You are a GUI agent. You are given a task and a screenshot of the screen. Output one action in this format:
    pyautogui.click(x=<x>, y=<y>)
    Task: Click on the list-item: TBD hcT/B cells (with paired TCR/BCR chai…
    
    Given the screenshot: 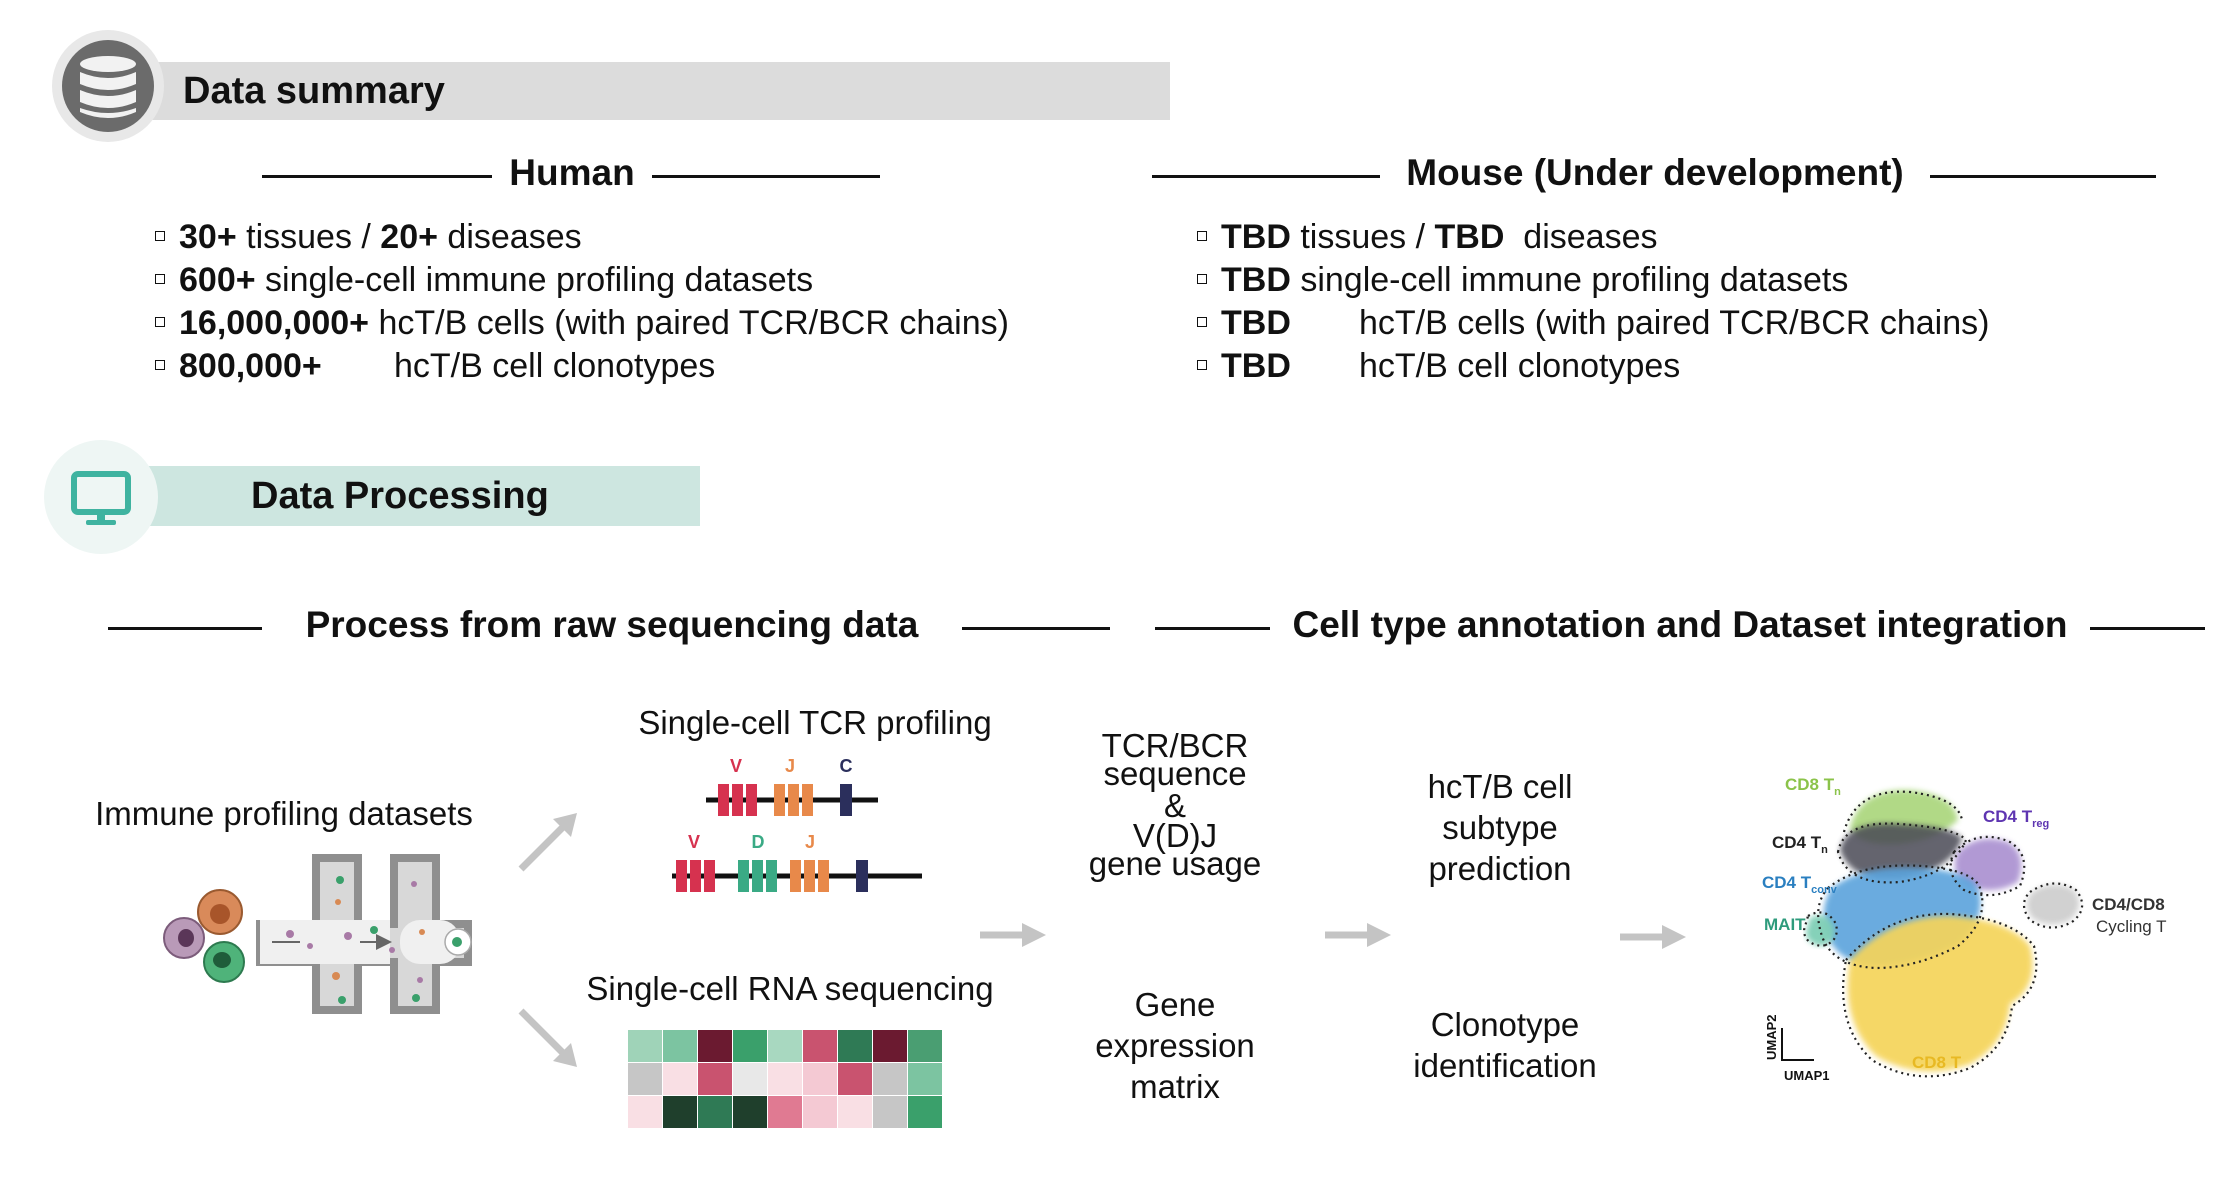 What is the action you would take?
    pyautogui.click(x=1593, y=323)
    